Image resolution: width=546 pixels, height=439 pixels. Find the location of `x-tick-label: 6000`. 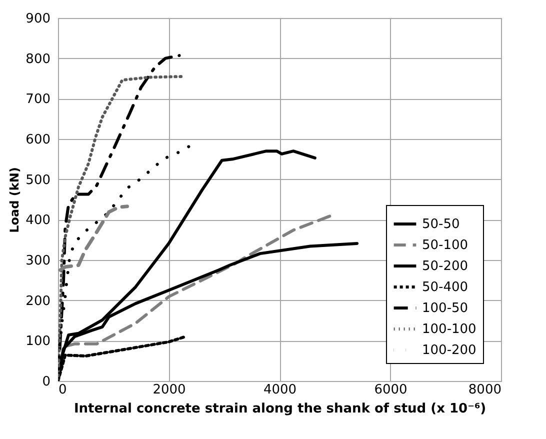

x-tick-label: 6000 is located at coordinates (391, 390).